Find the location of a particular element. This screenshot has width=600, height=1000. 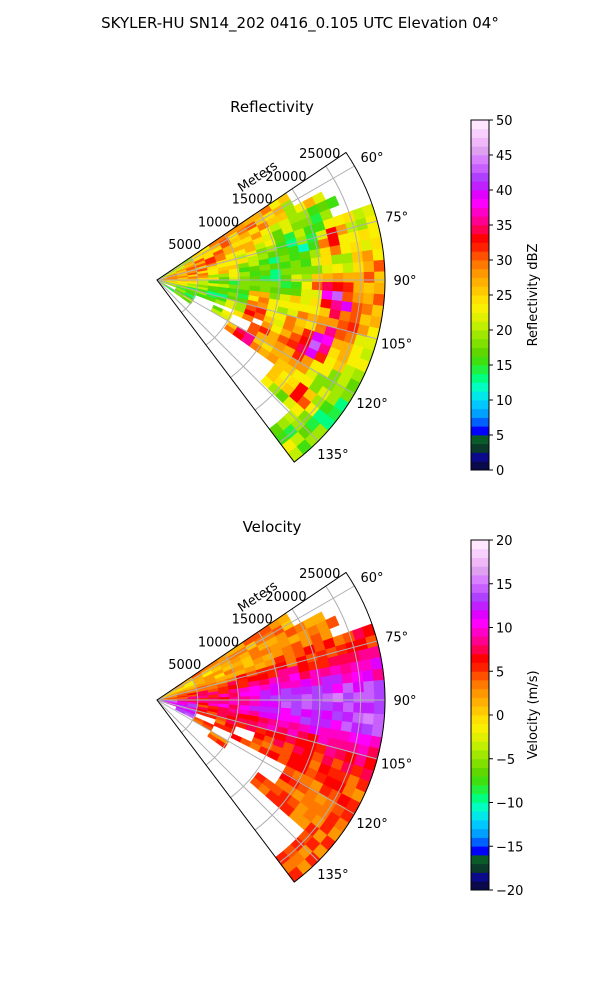

velocity-range-ticks: 5000 10000 15000 20000 25000 is located at coordinates (254, 620).